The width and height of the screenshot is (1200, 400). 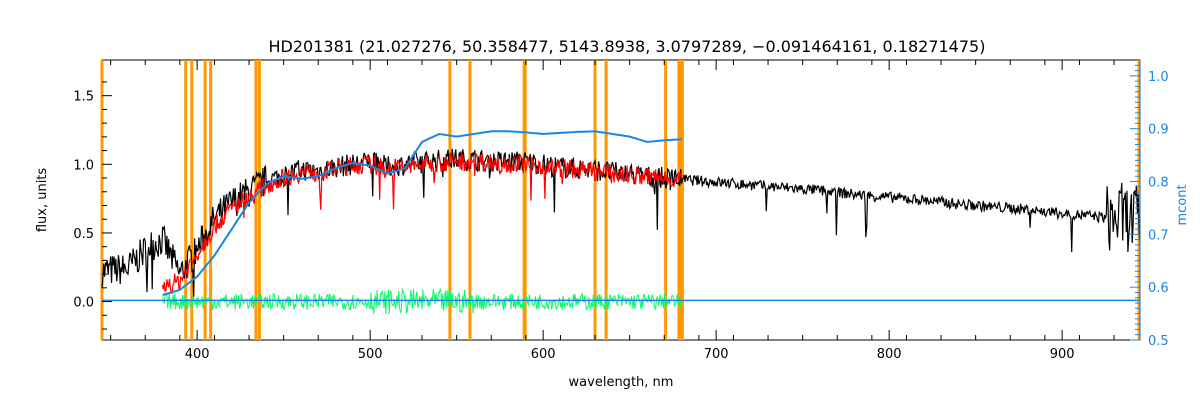 What do you see at coordinates (370, 354) in the screenshot?
I see `x-tick-label: 500` at bounding box center [370, 354].